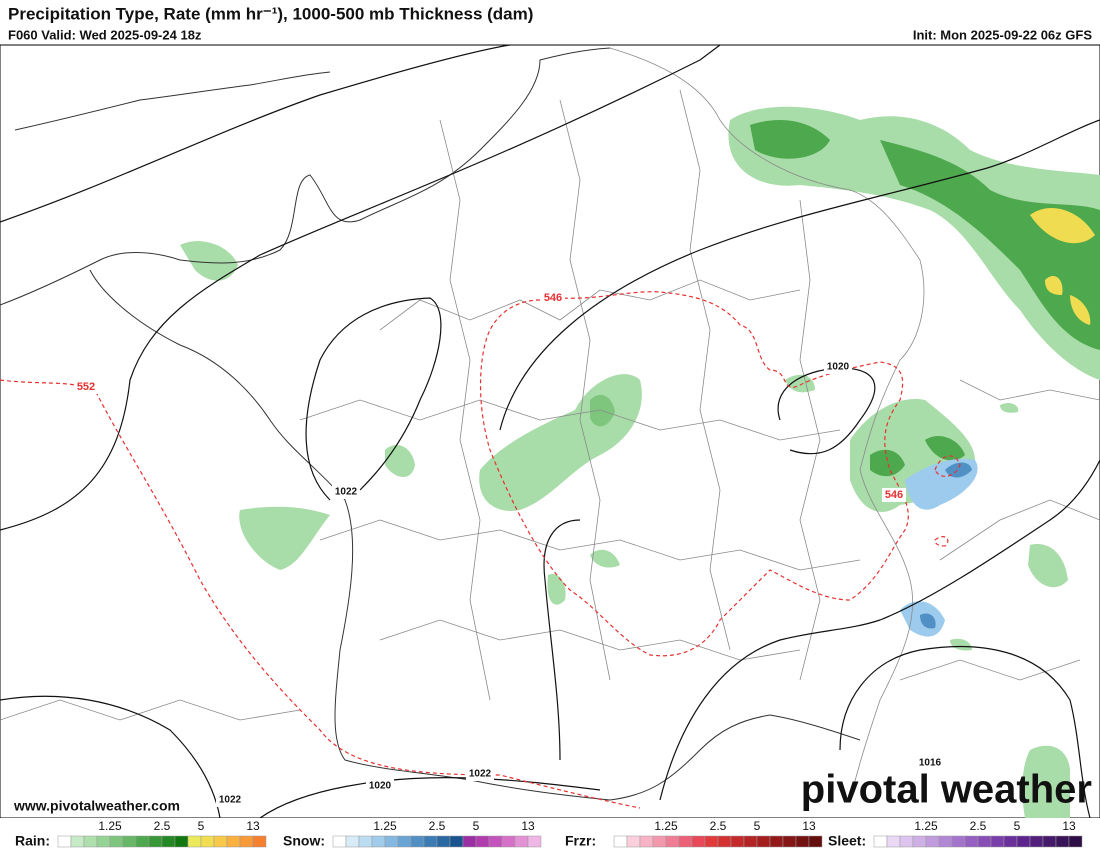  Describe the element at coordinates (304, 841) in the screenshot. I see `legend-label: Snow:` at that location.